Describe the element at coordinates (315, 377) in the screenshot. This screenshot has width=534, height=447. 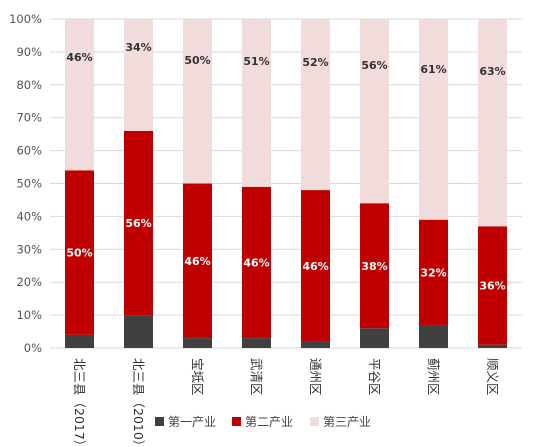
I see `x-tick-label: 通州区` at that location.